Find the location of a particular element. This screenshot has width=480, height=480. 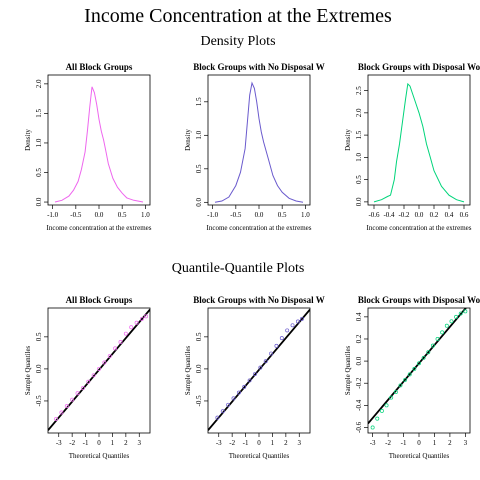

panel-6-x-tick-label: 0 is located at coordinates (419, 443).